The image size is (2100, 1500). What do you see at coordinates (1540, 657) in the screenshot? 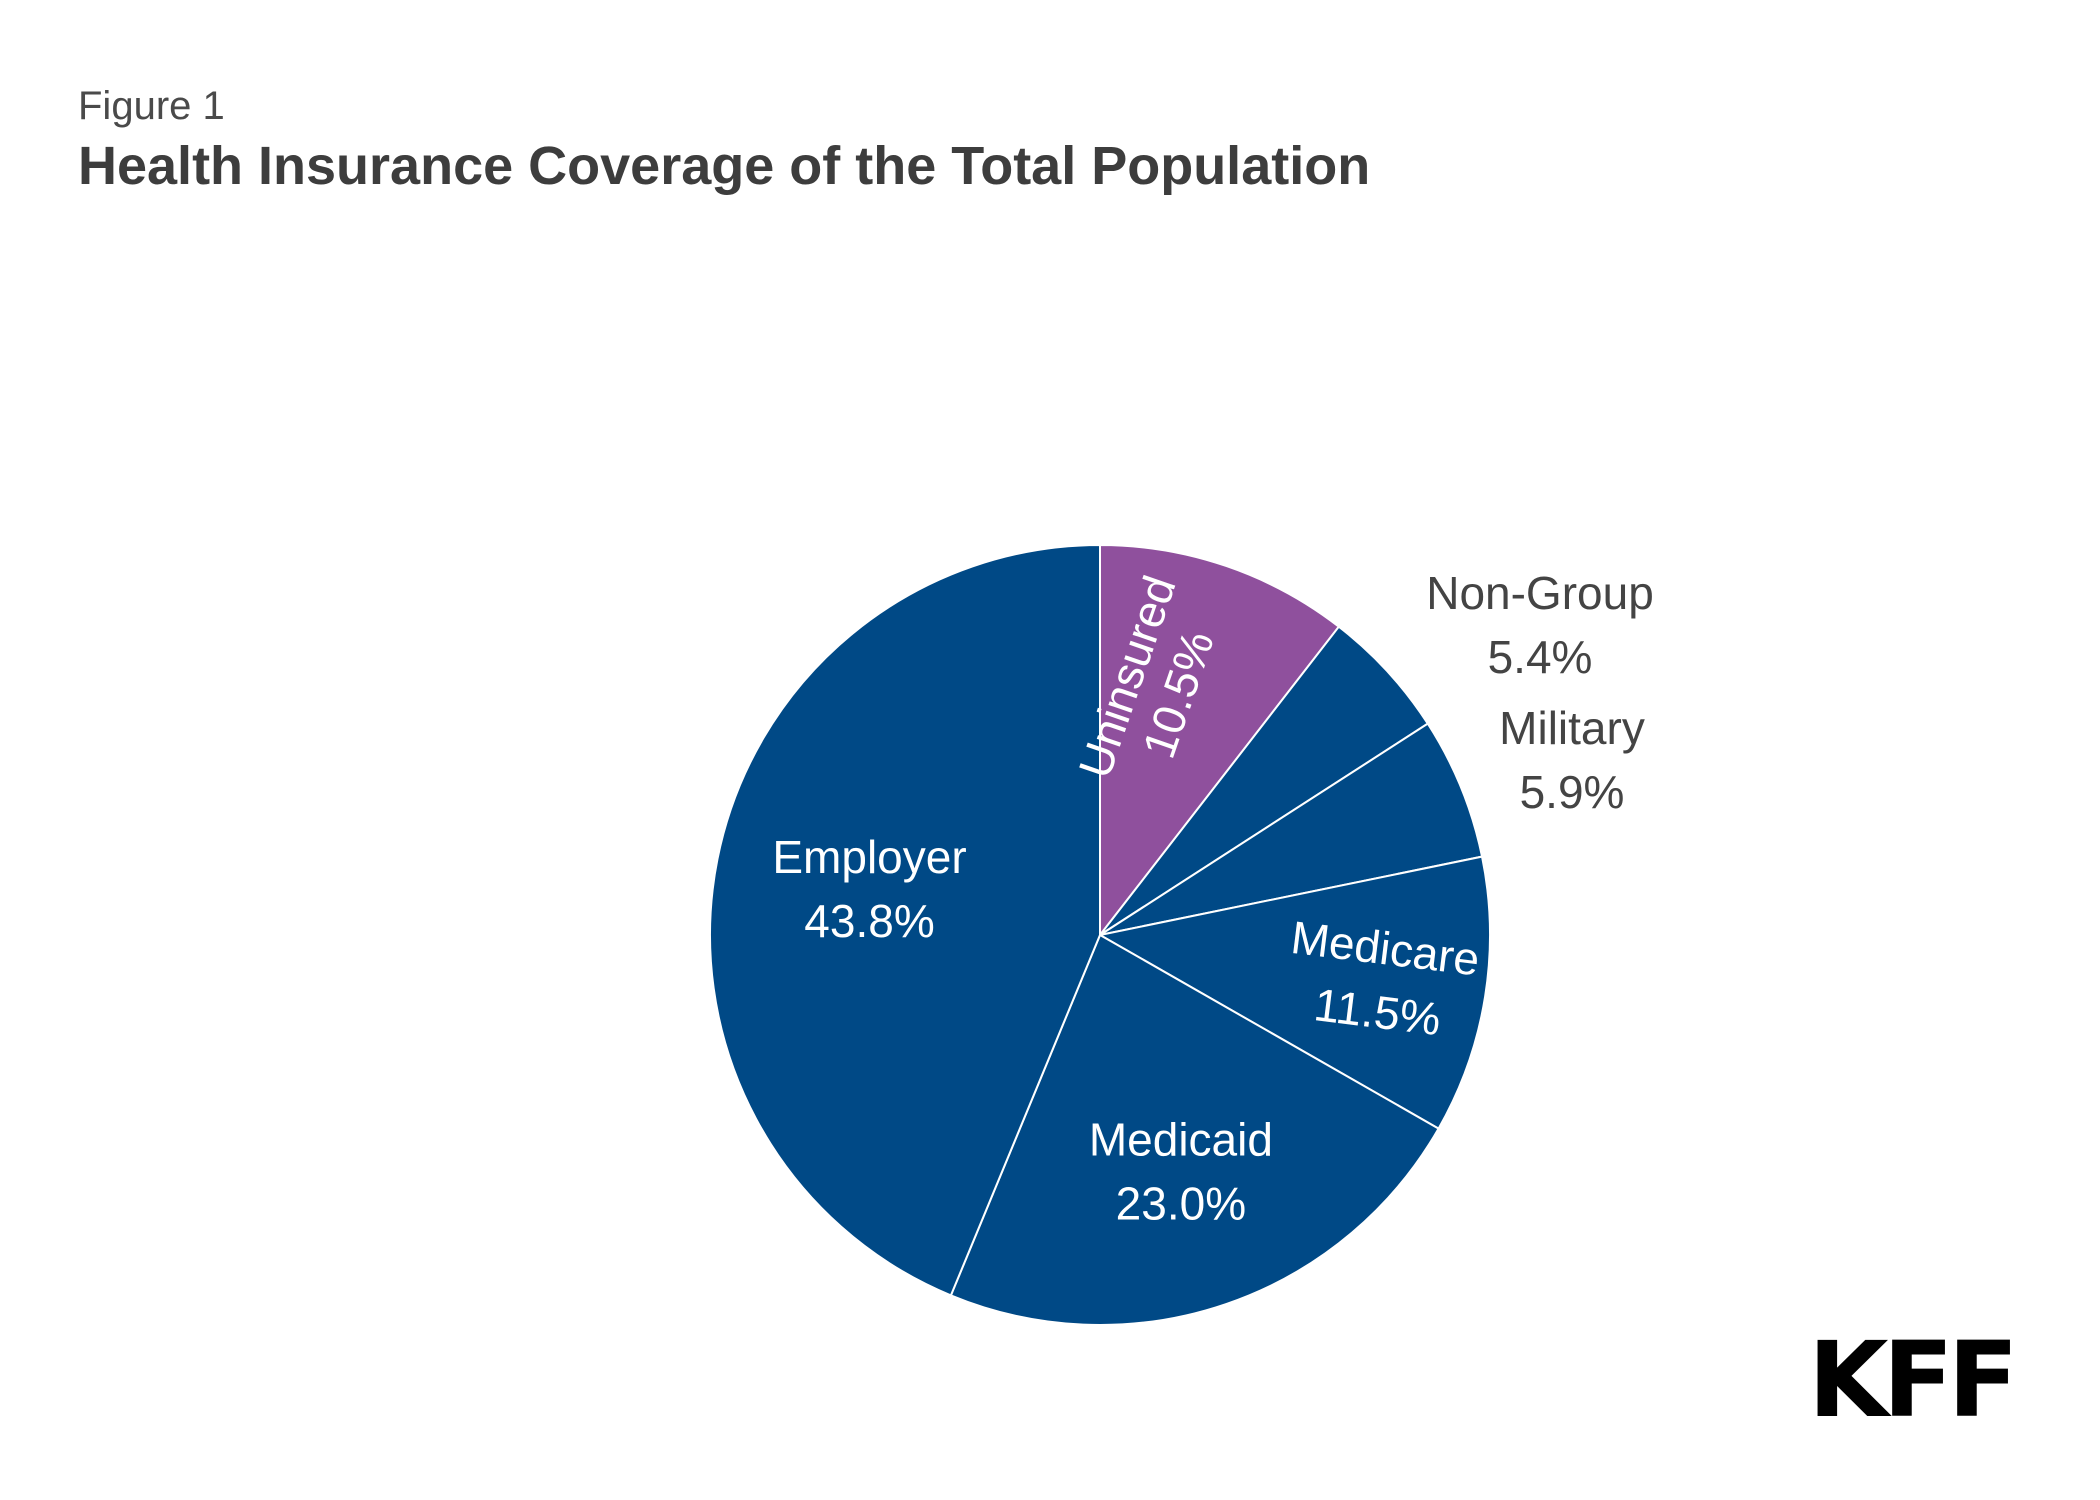
I see `slice-value-non-group: 5.4%` at bounding box center [1540, 657].